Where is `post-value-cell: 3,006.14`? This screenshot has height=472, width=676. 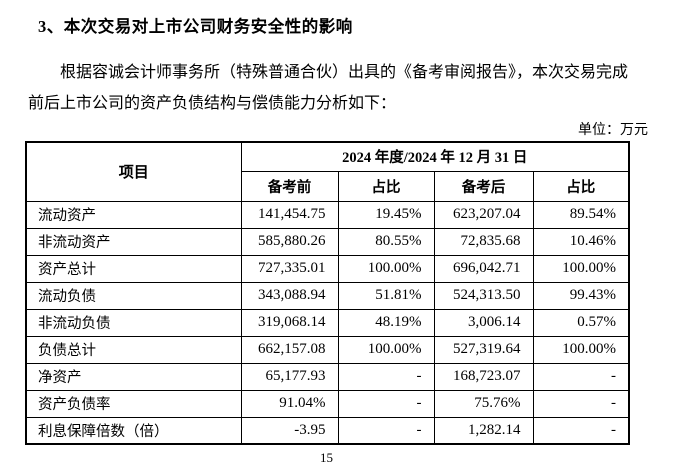
post-value-cell: 3,006.14 is located at coordinates (483, 322).